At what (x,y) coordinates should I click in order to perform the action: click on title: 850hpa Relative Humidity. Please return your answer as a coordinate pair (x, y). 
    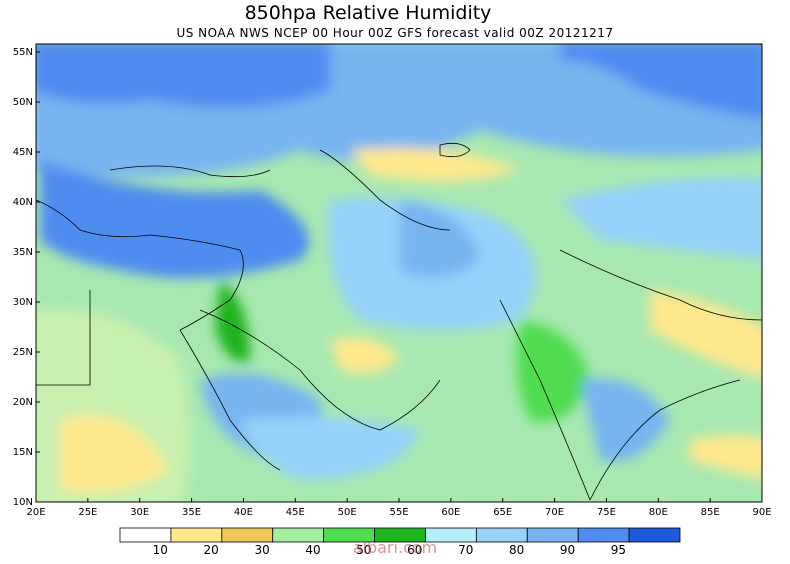
    Looking at the image, I should click on (368, 13).